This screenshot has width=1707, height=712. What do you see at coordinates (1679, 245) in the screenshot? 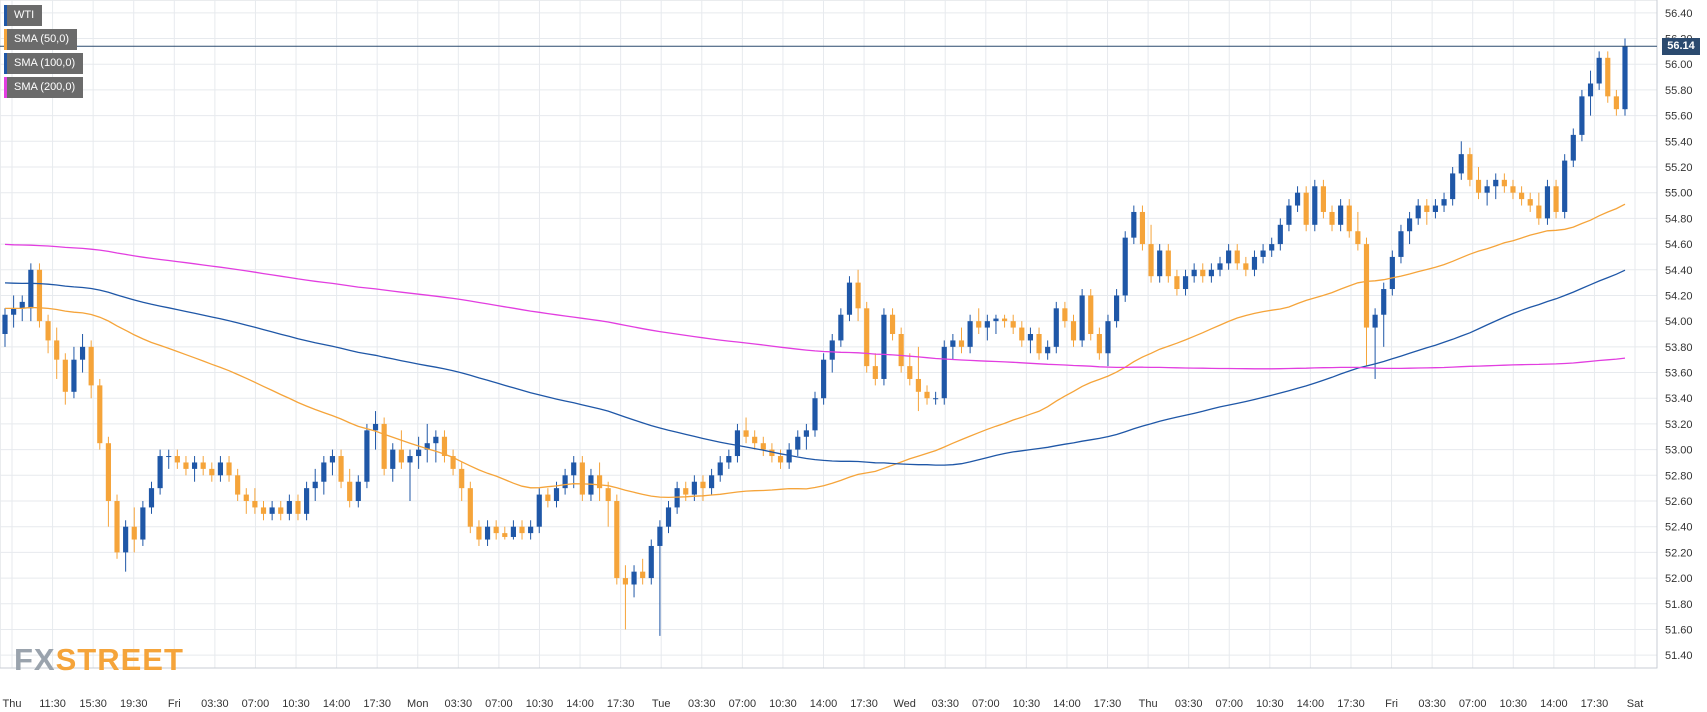
I see `y-tick-label: 54.60` at bounding box center [1679, 245].